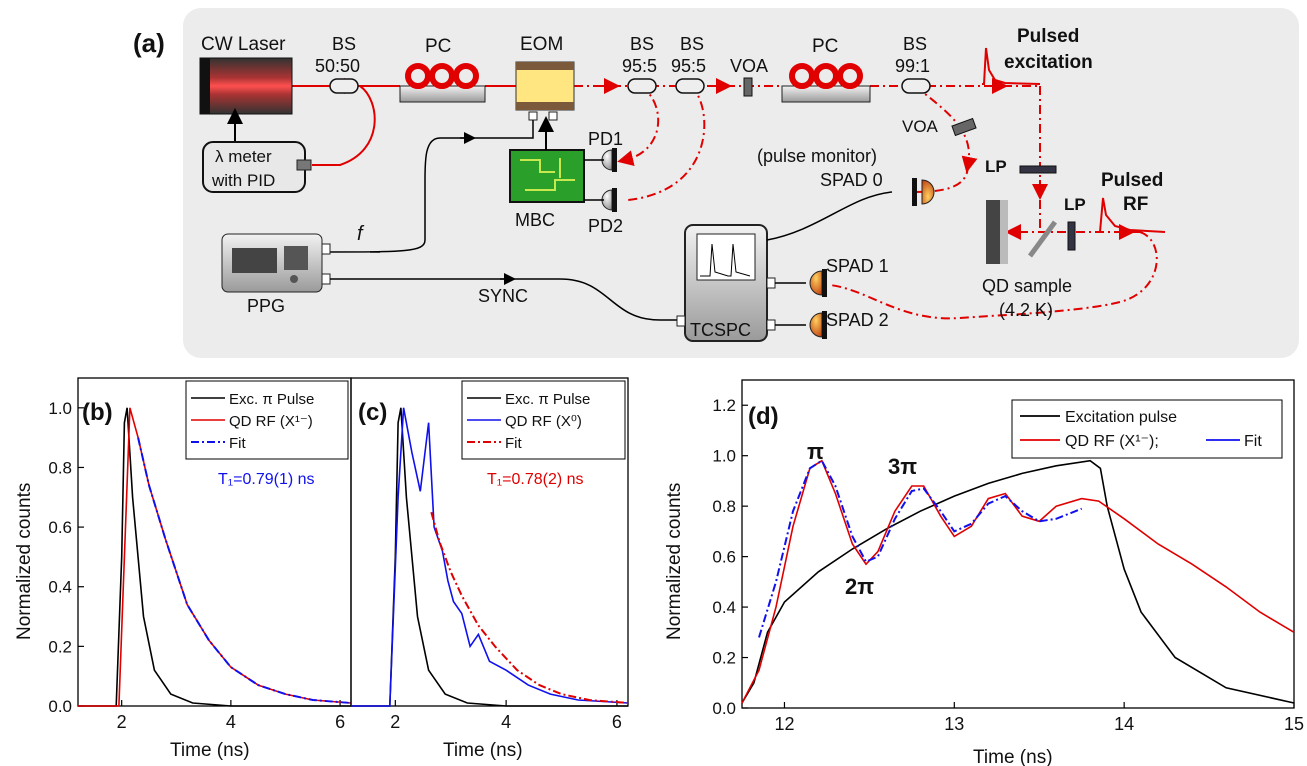 The width and height of the screenshot is (1307, 766). Describe the element at coordinates (535, 479) in the screenshot. I see `annotation-c: T₁=0.78(2) ns` at that location.